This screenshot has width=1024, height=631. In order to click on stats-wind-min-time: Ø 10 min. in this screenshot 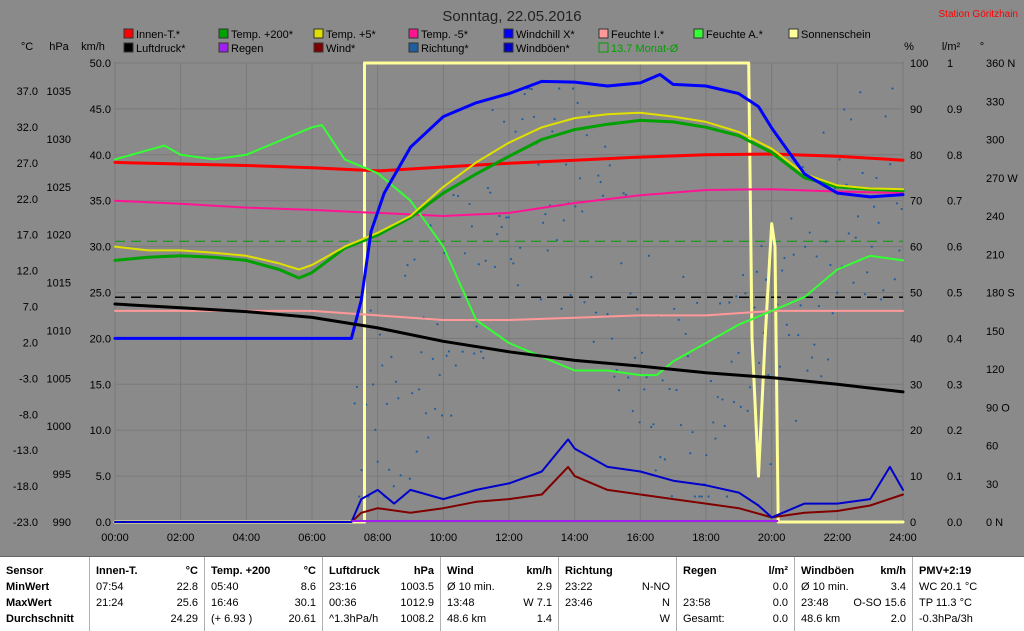, I will do `click(471, 587)`.